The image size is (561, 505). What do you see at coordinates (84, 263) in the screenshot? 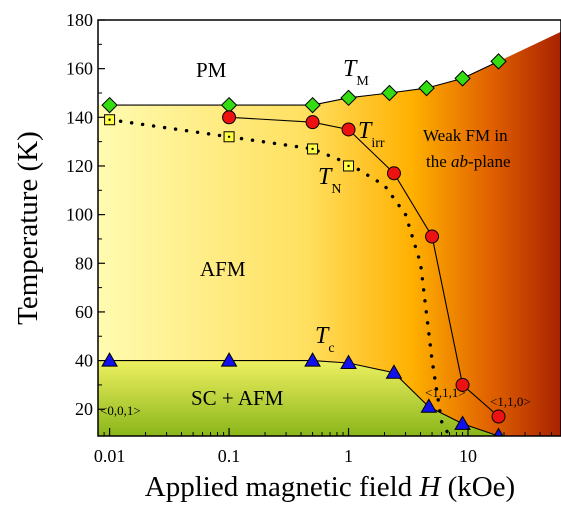
I see `y-tick-label: 80` at bounding box center [84, 263].